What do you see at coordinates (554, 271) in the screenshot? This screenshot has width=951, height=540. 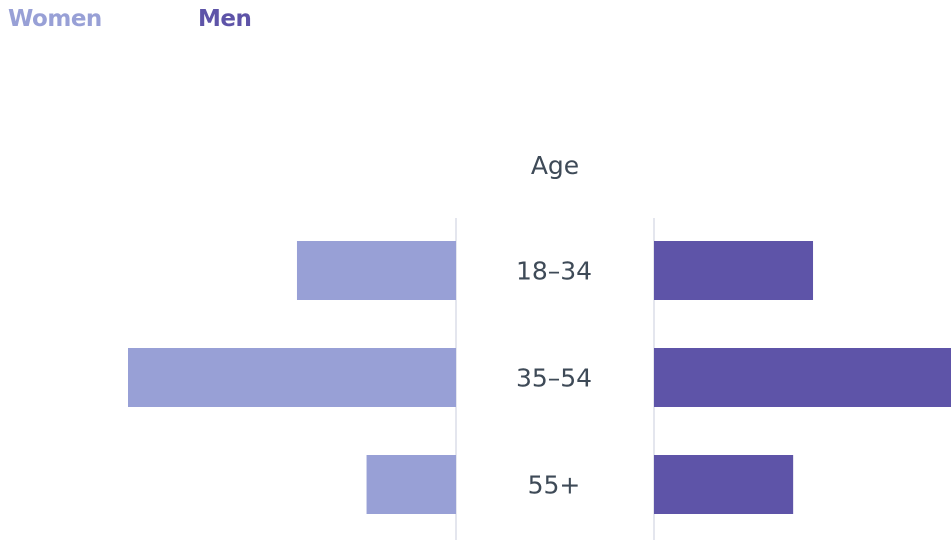 I see `category-label-0: 18–34` at bounding box center [554, 271].